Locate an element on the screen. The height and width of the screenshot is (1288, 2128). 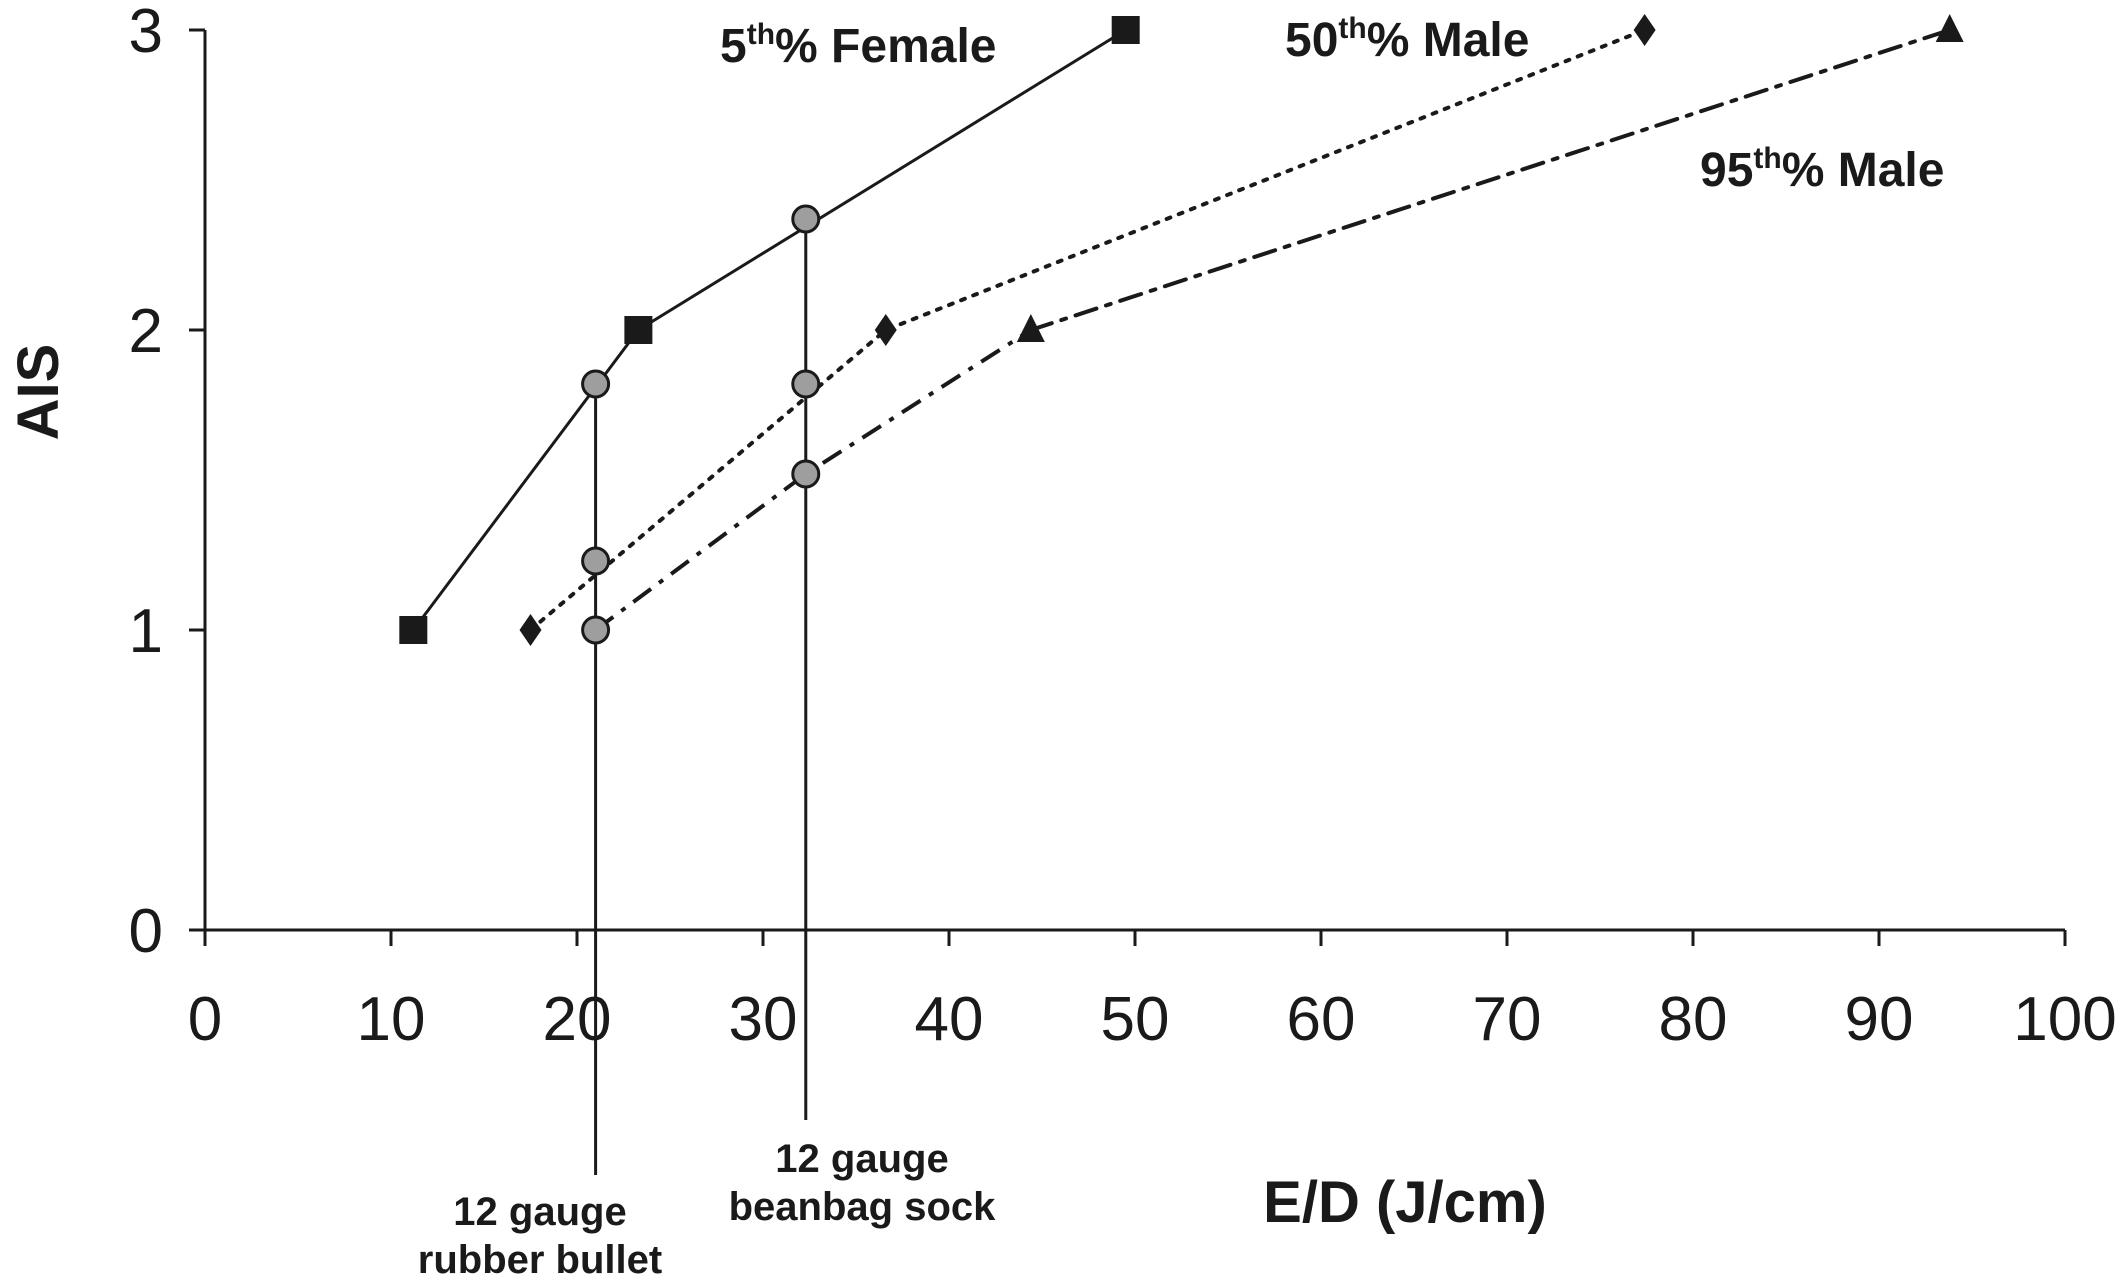
y-tick-label: 1 is located at coordinates (146, 631).